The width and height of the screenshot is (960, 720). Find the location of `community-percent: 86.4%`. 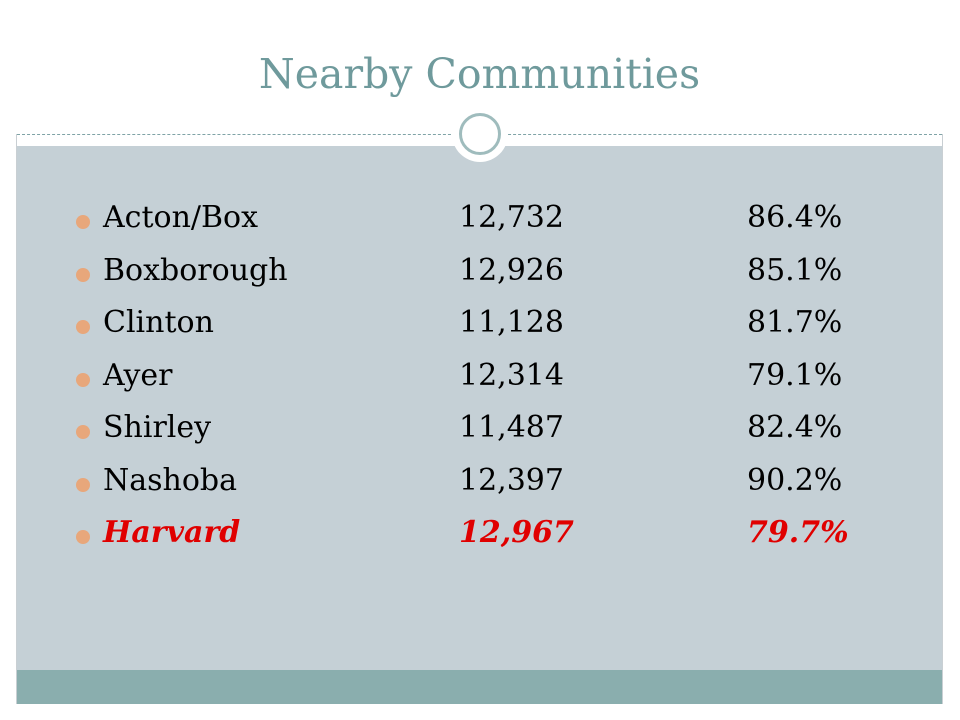

community-percent: 86.4% is located at coordinates (795, 217).